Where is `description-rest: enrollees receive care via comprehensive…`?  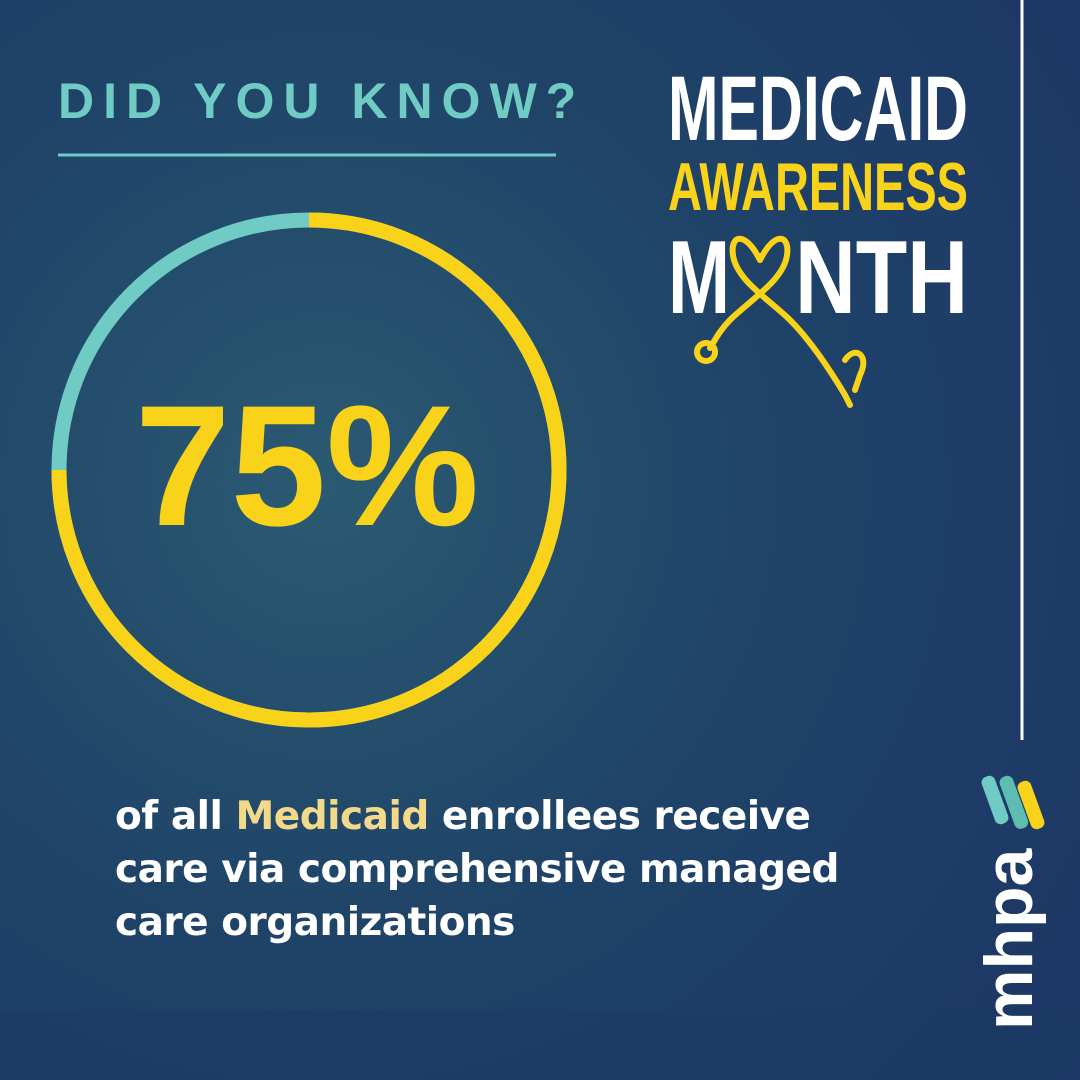
description-rest: enrollees receive care via comprehensive… is located at coordinates (477, 869).